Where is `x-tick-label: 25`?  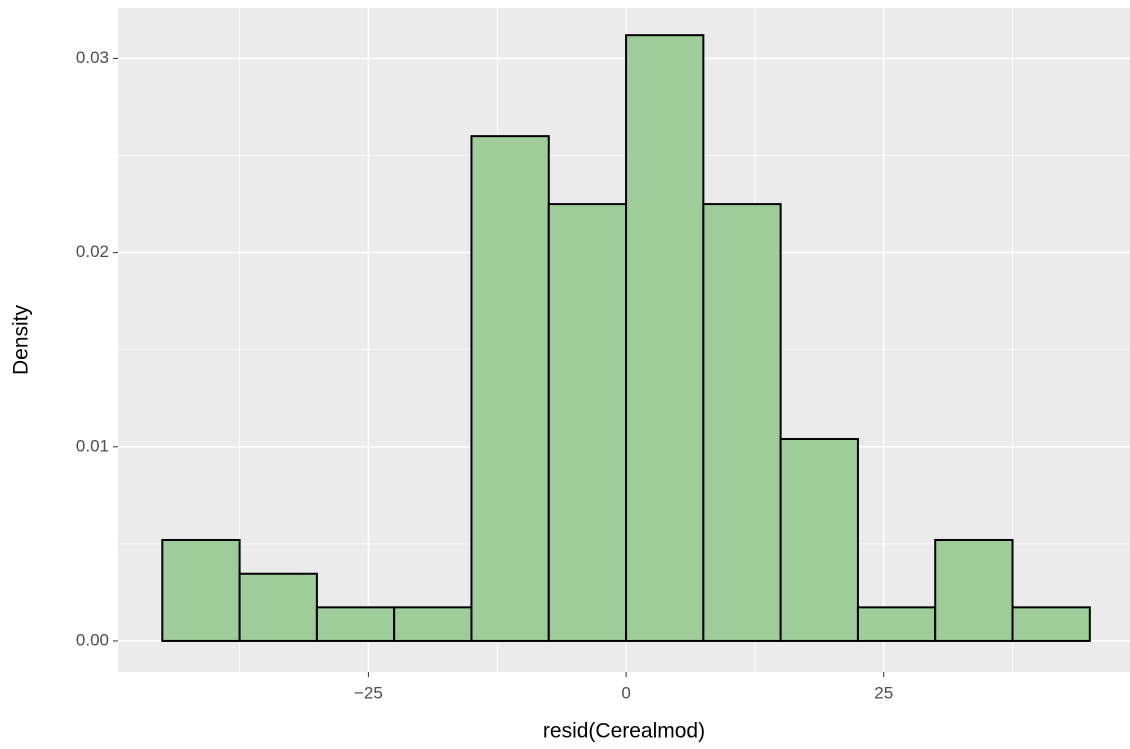
x-tick-label: 25 is located at coordinates (883, 692).